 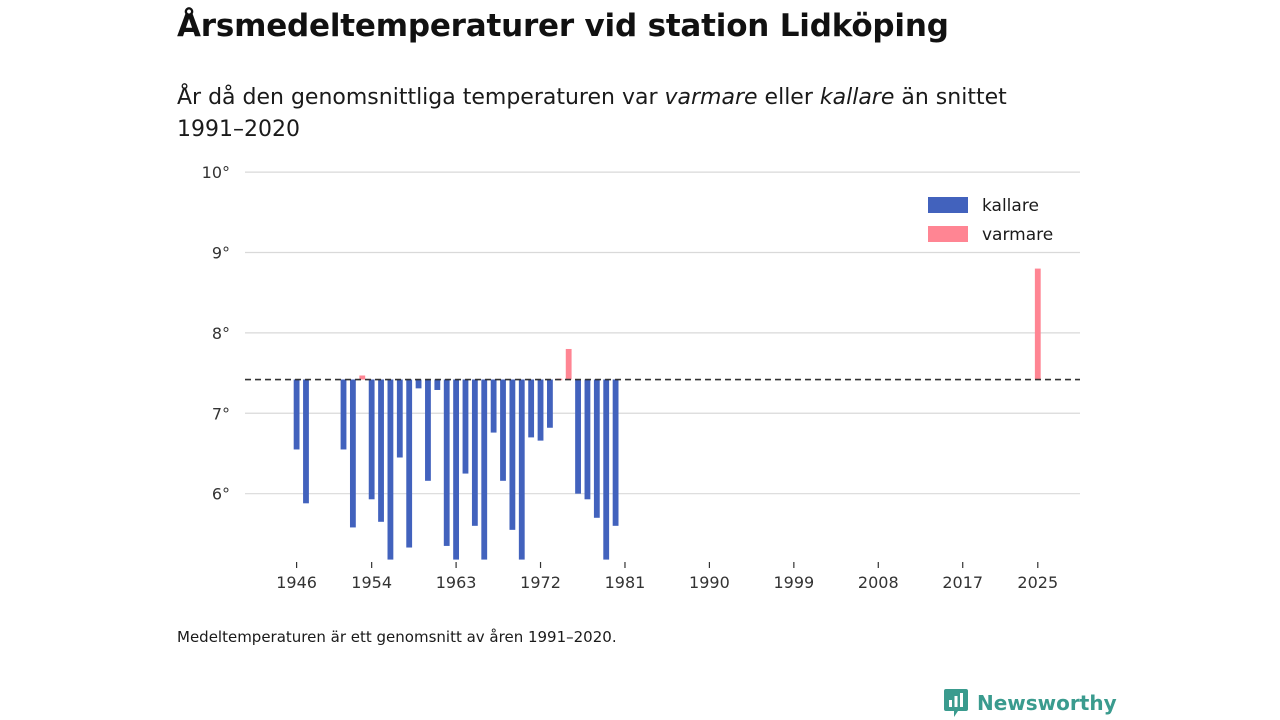 What do you see at coordinates (221, 494) in the screenshot?
I see `y-tick-label: 6°` at bounding box center [221, 494].